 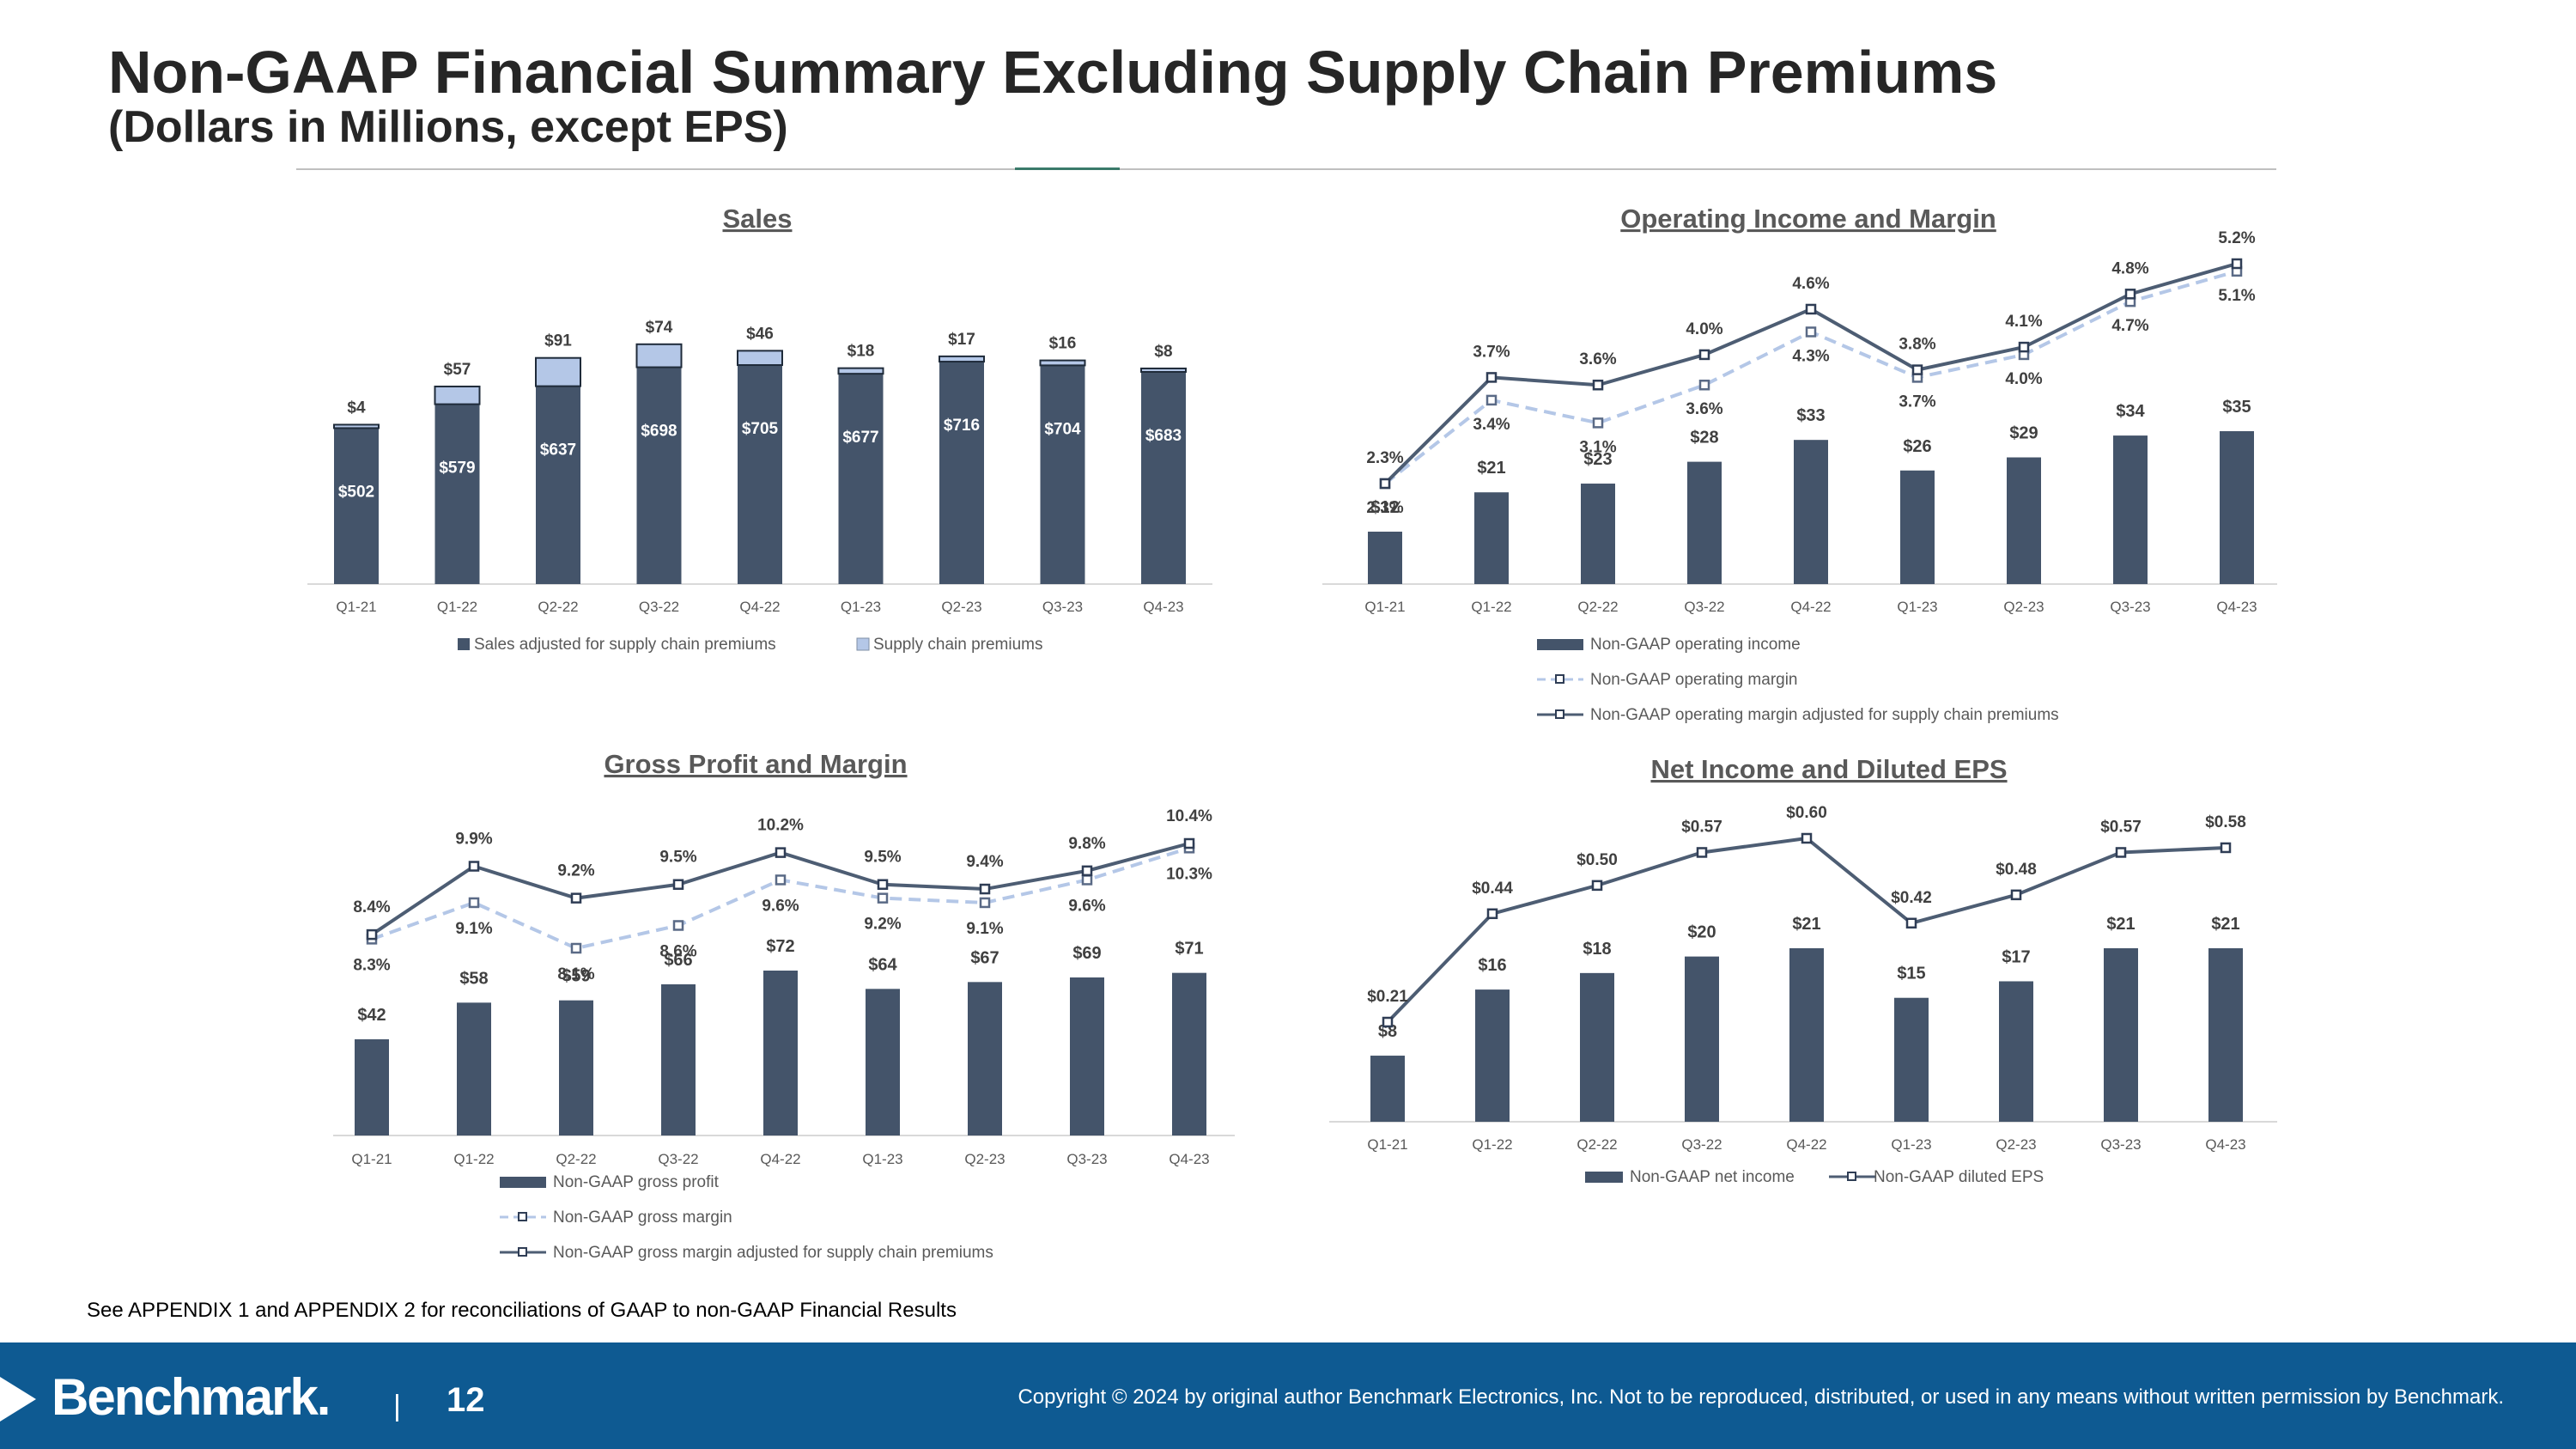 What do you see at coordinates (962, 340) in the screenshot?
I see `supply-chain-premium-label: $17` at bounding box center [962, 340].